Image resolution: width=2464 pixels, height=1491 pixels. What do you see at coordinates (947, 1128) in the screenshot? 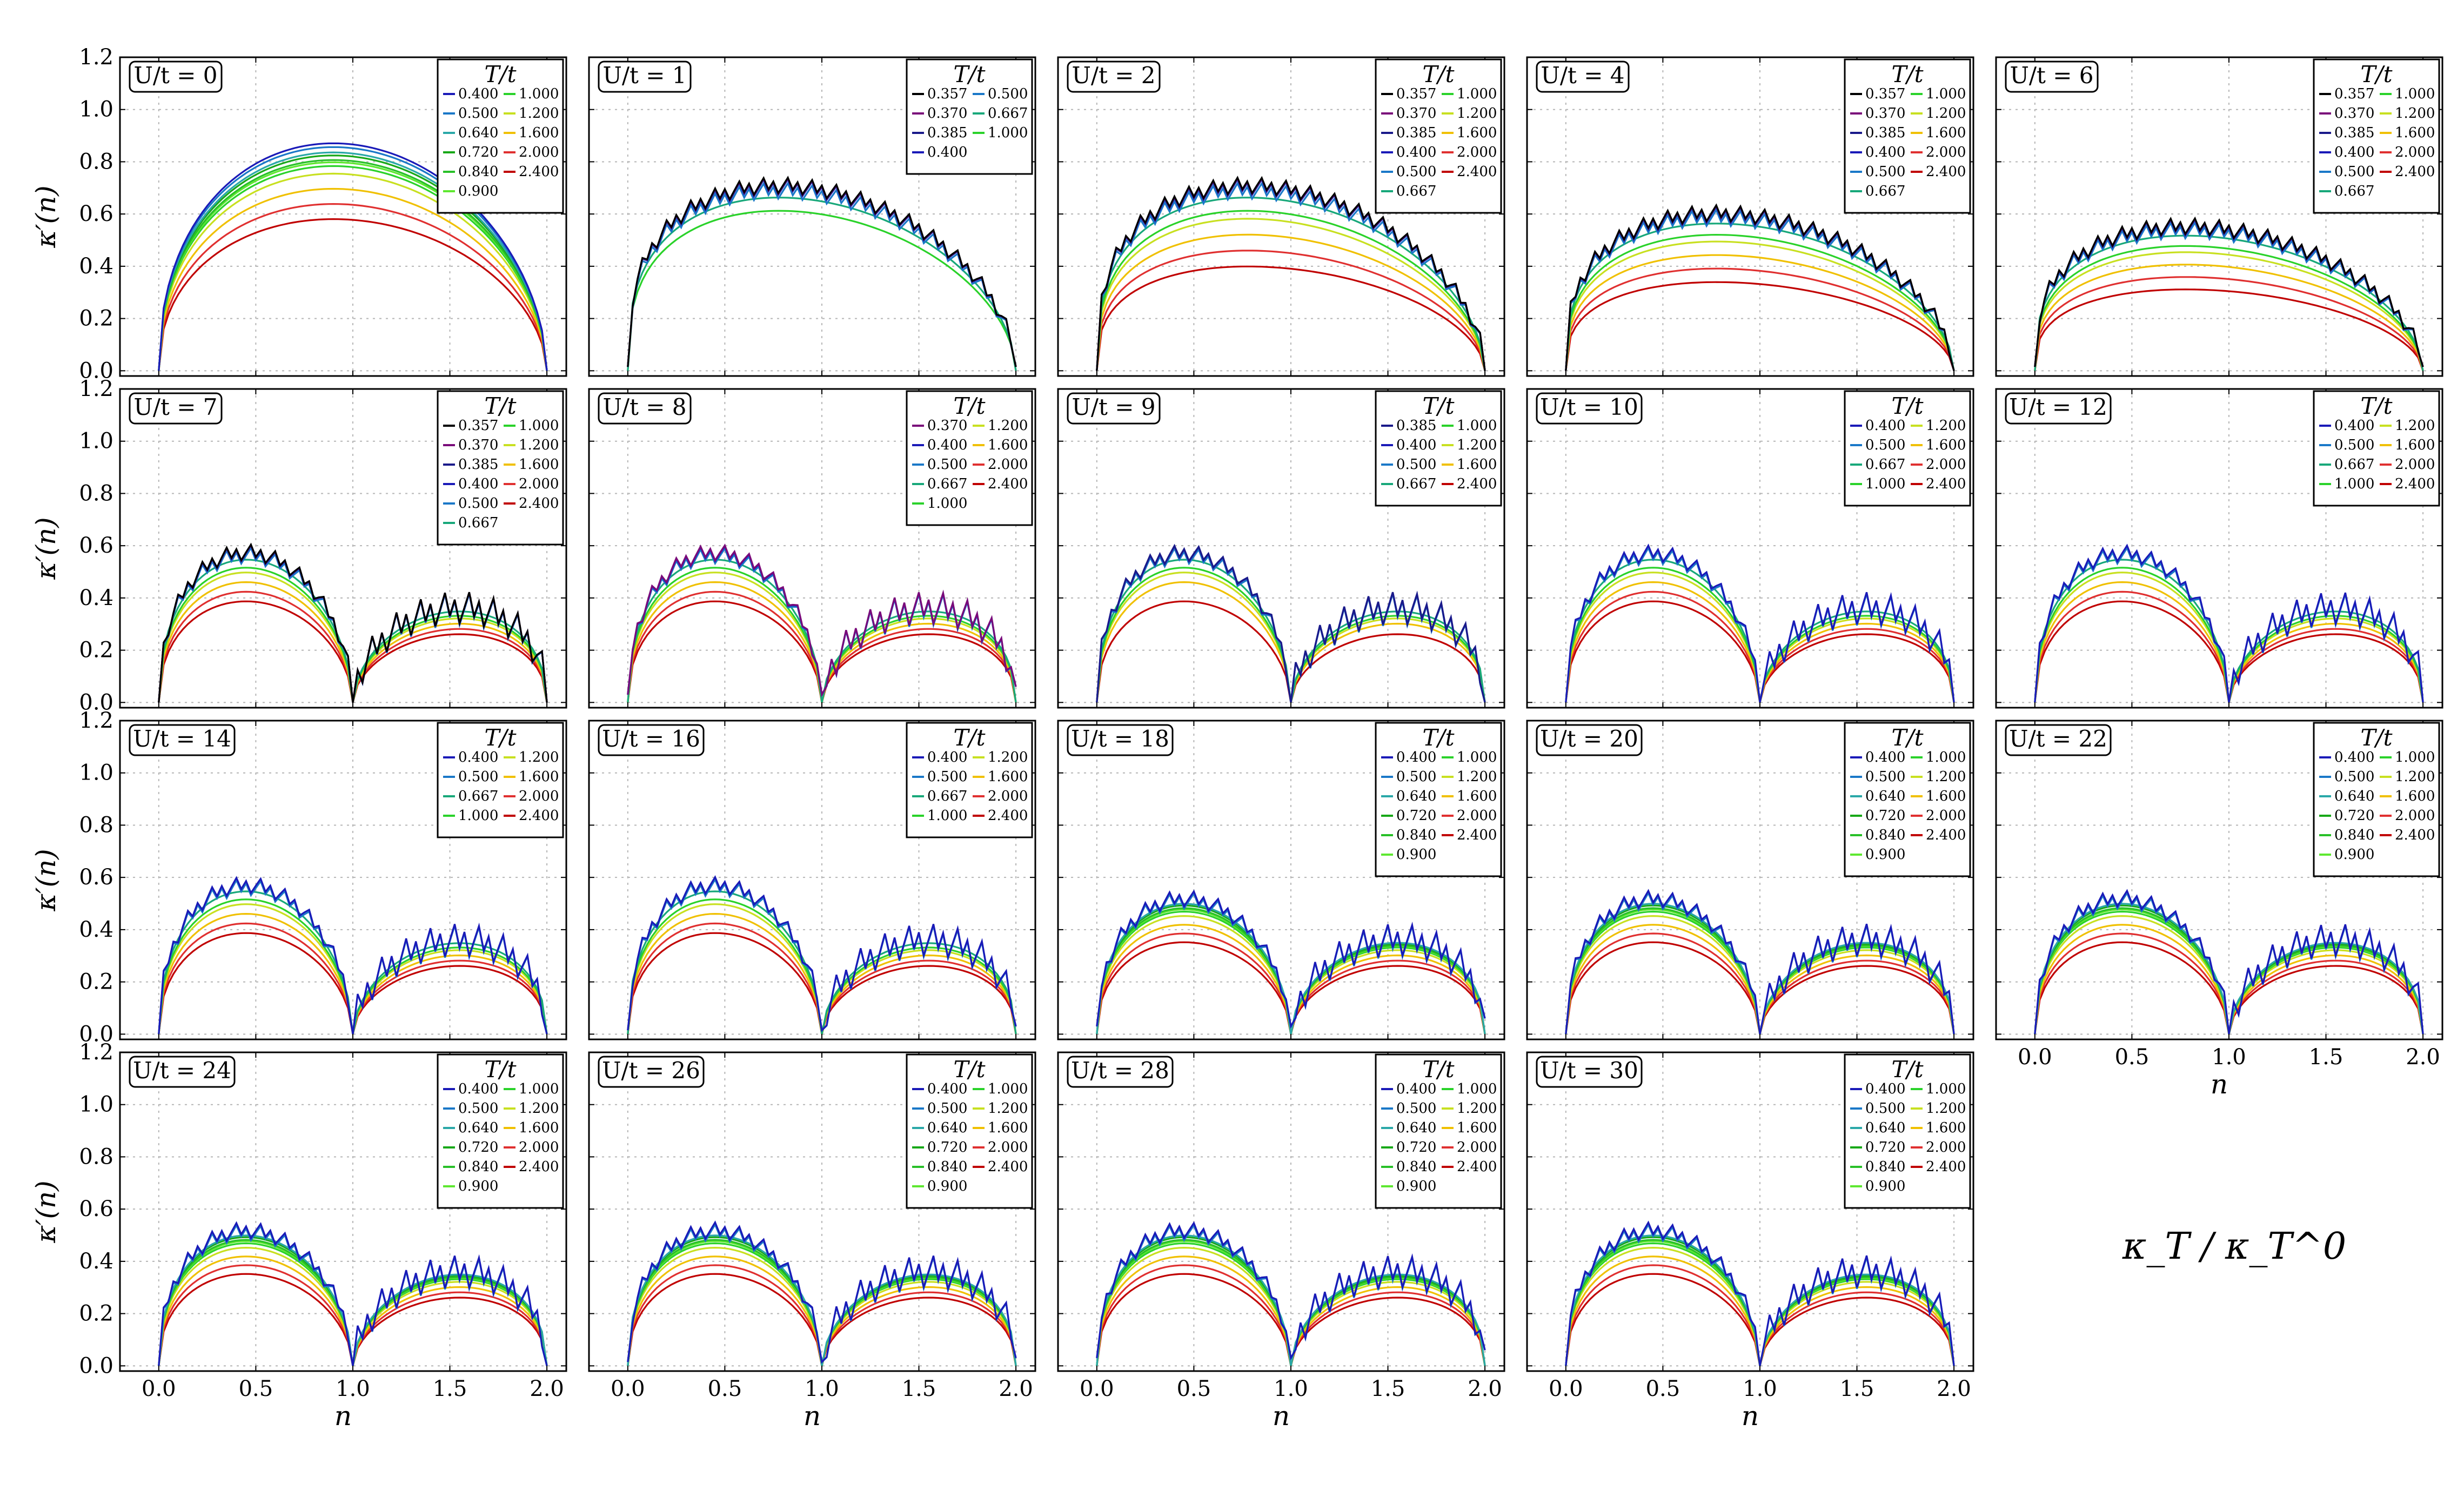
I see `legend-entry: 0.640` at bounding box center [947, 1128].